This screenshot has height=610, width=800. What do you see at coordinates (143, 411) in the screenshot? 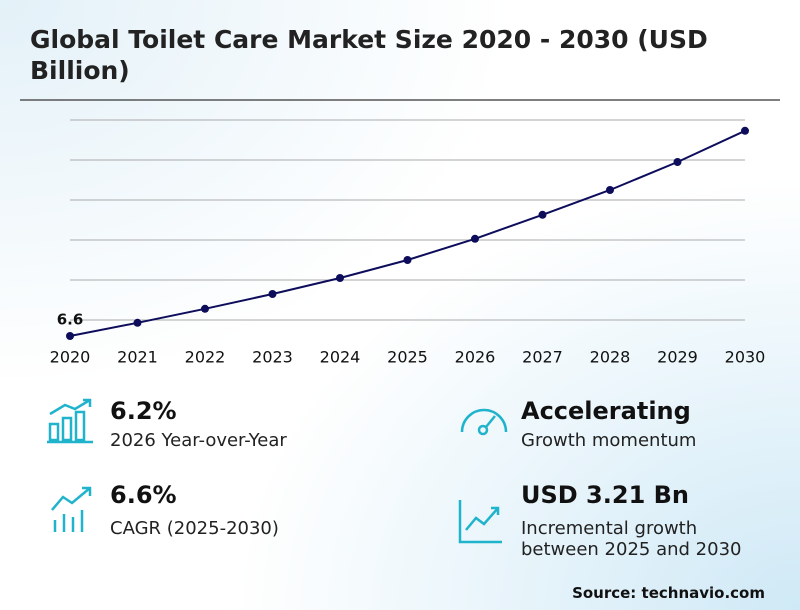
I see `stat-value: 6.2%` at bounding box center [143, 411].